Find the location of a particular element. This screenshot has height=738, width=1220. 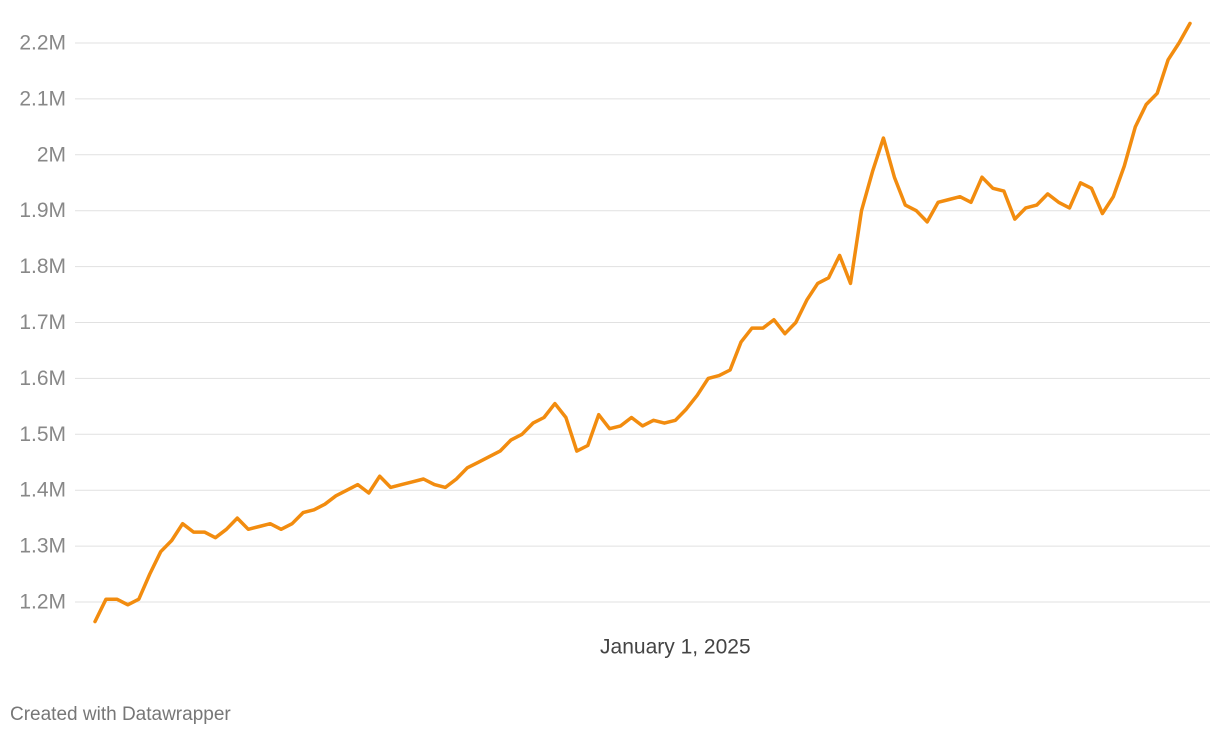

footer: Created with Datawrapper is located at coordinates (120, 714).